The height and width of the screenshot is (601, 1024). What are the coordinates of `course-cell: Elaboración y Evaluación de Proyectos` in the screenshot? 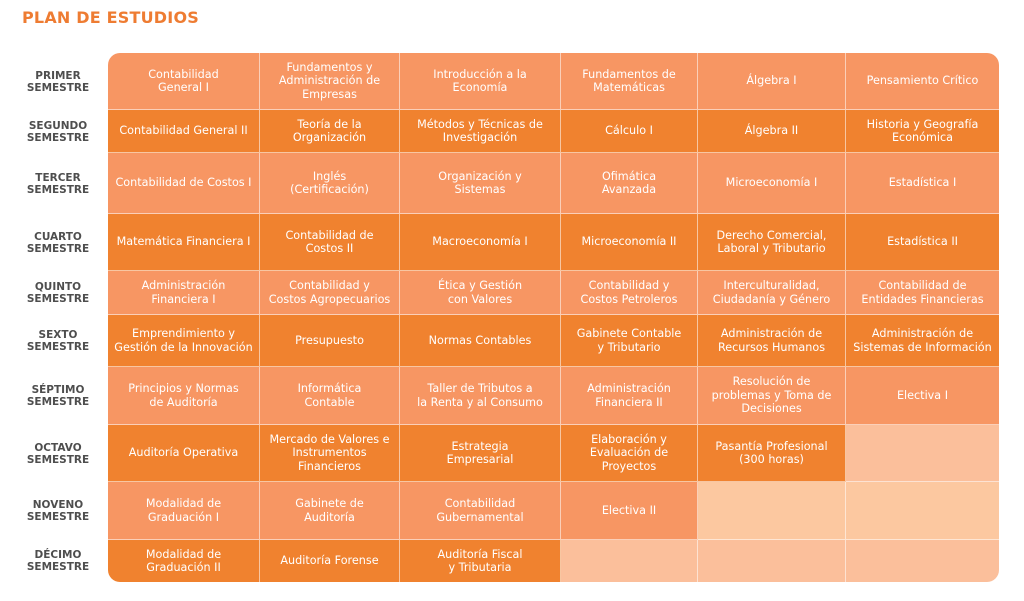 It's located at (629, 453).